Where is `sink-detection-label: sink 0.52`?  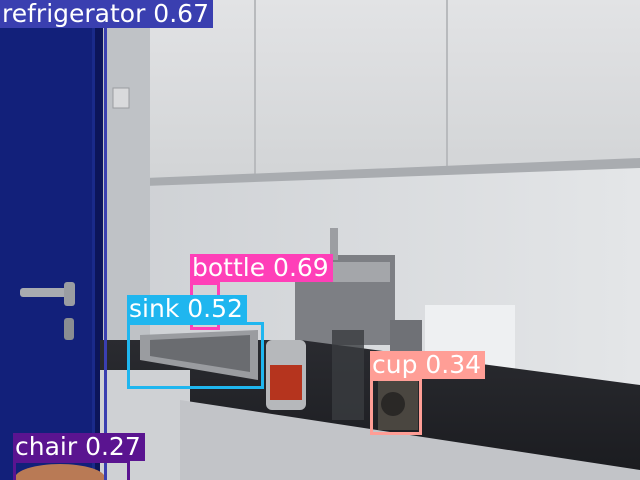
sink-detection-label: sink 0.52 is located at coordinates (187, 309).